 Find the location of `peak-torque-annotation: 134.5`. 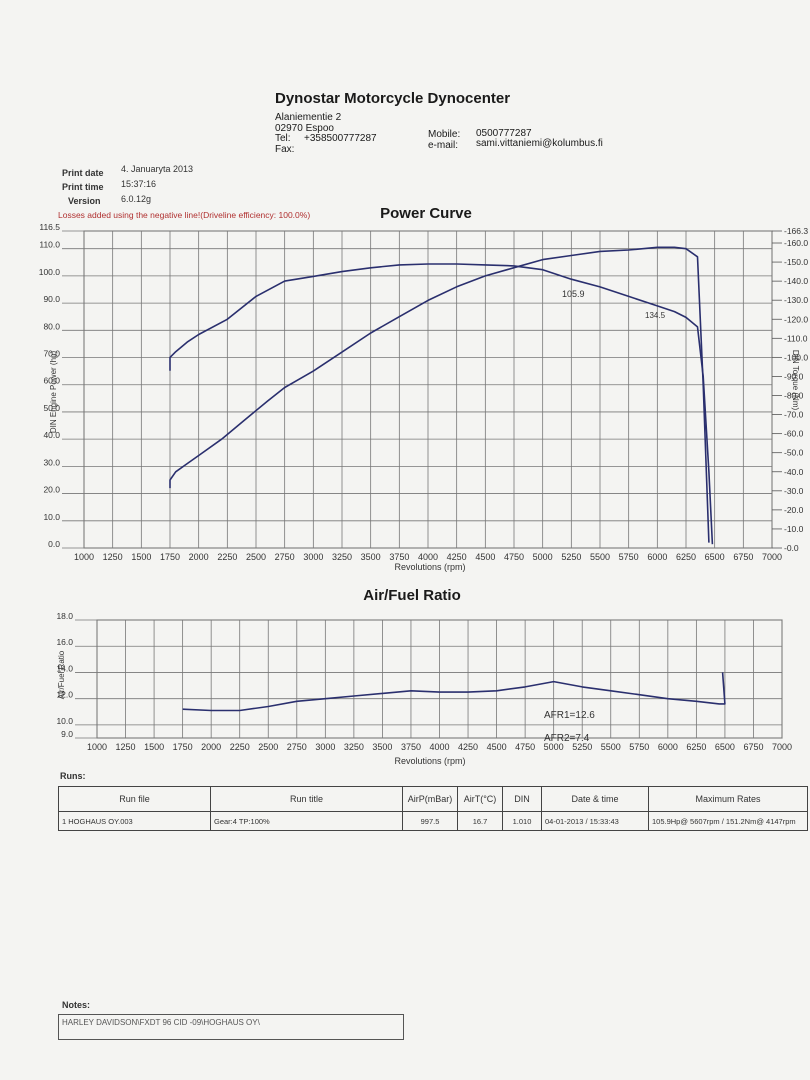

peak-torque-annotation: 134.5 is located at coordinates (655, 315).